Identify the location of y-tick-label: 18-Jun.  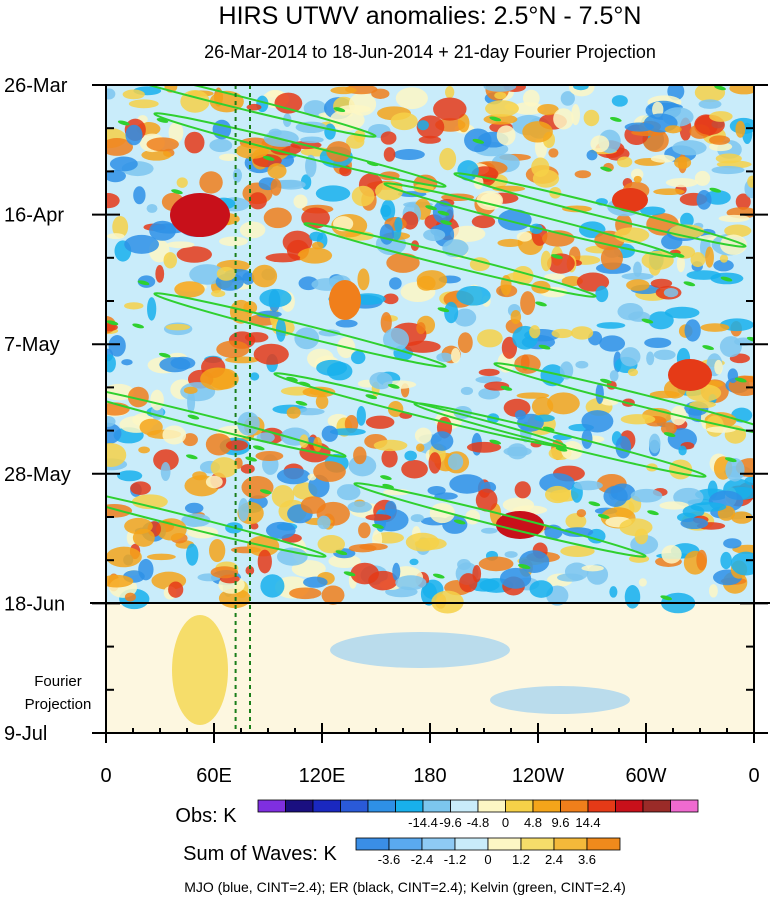
(34, 604).